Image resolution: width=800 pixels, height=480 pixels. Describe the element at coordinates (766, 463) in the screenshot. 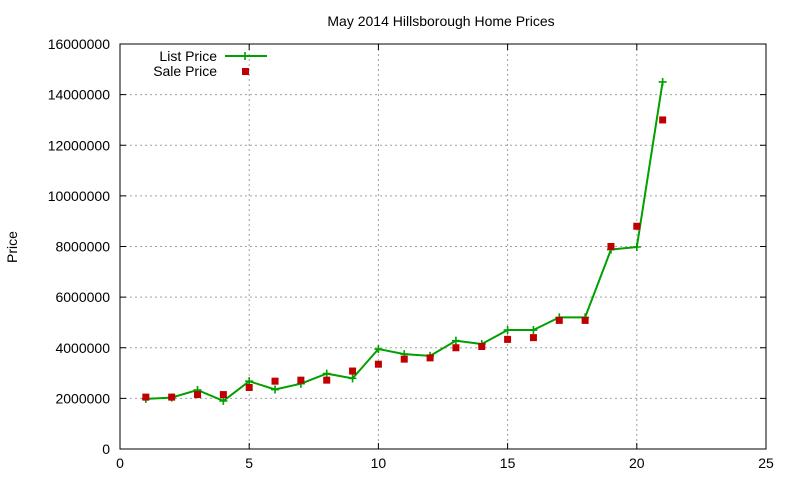

I see `x-tick-label: 25` at that location.